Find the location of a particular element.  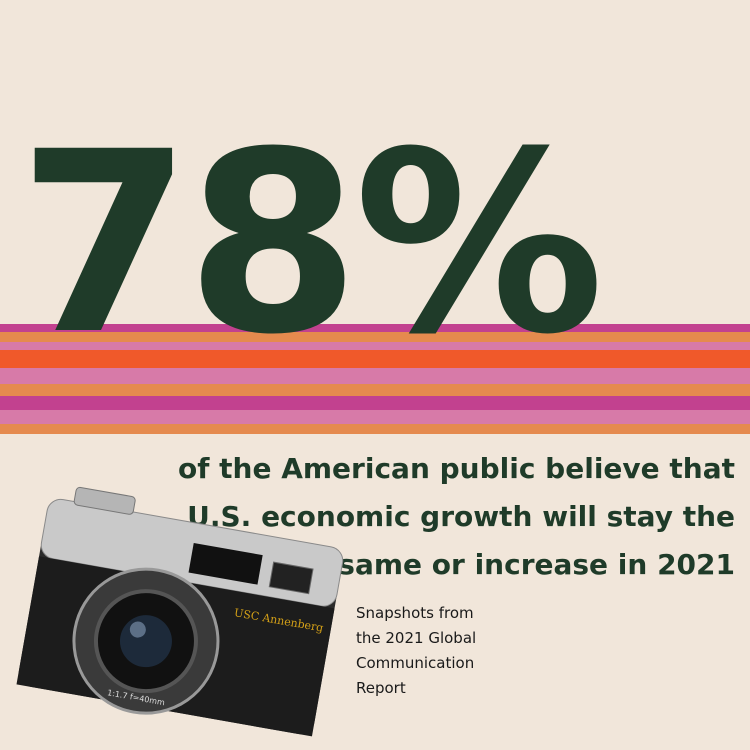

statement-line: U.S. economic growth will stay the is located at coordinates (461, 516).